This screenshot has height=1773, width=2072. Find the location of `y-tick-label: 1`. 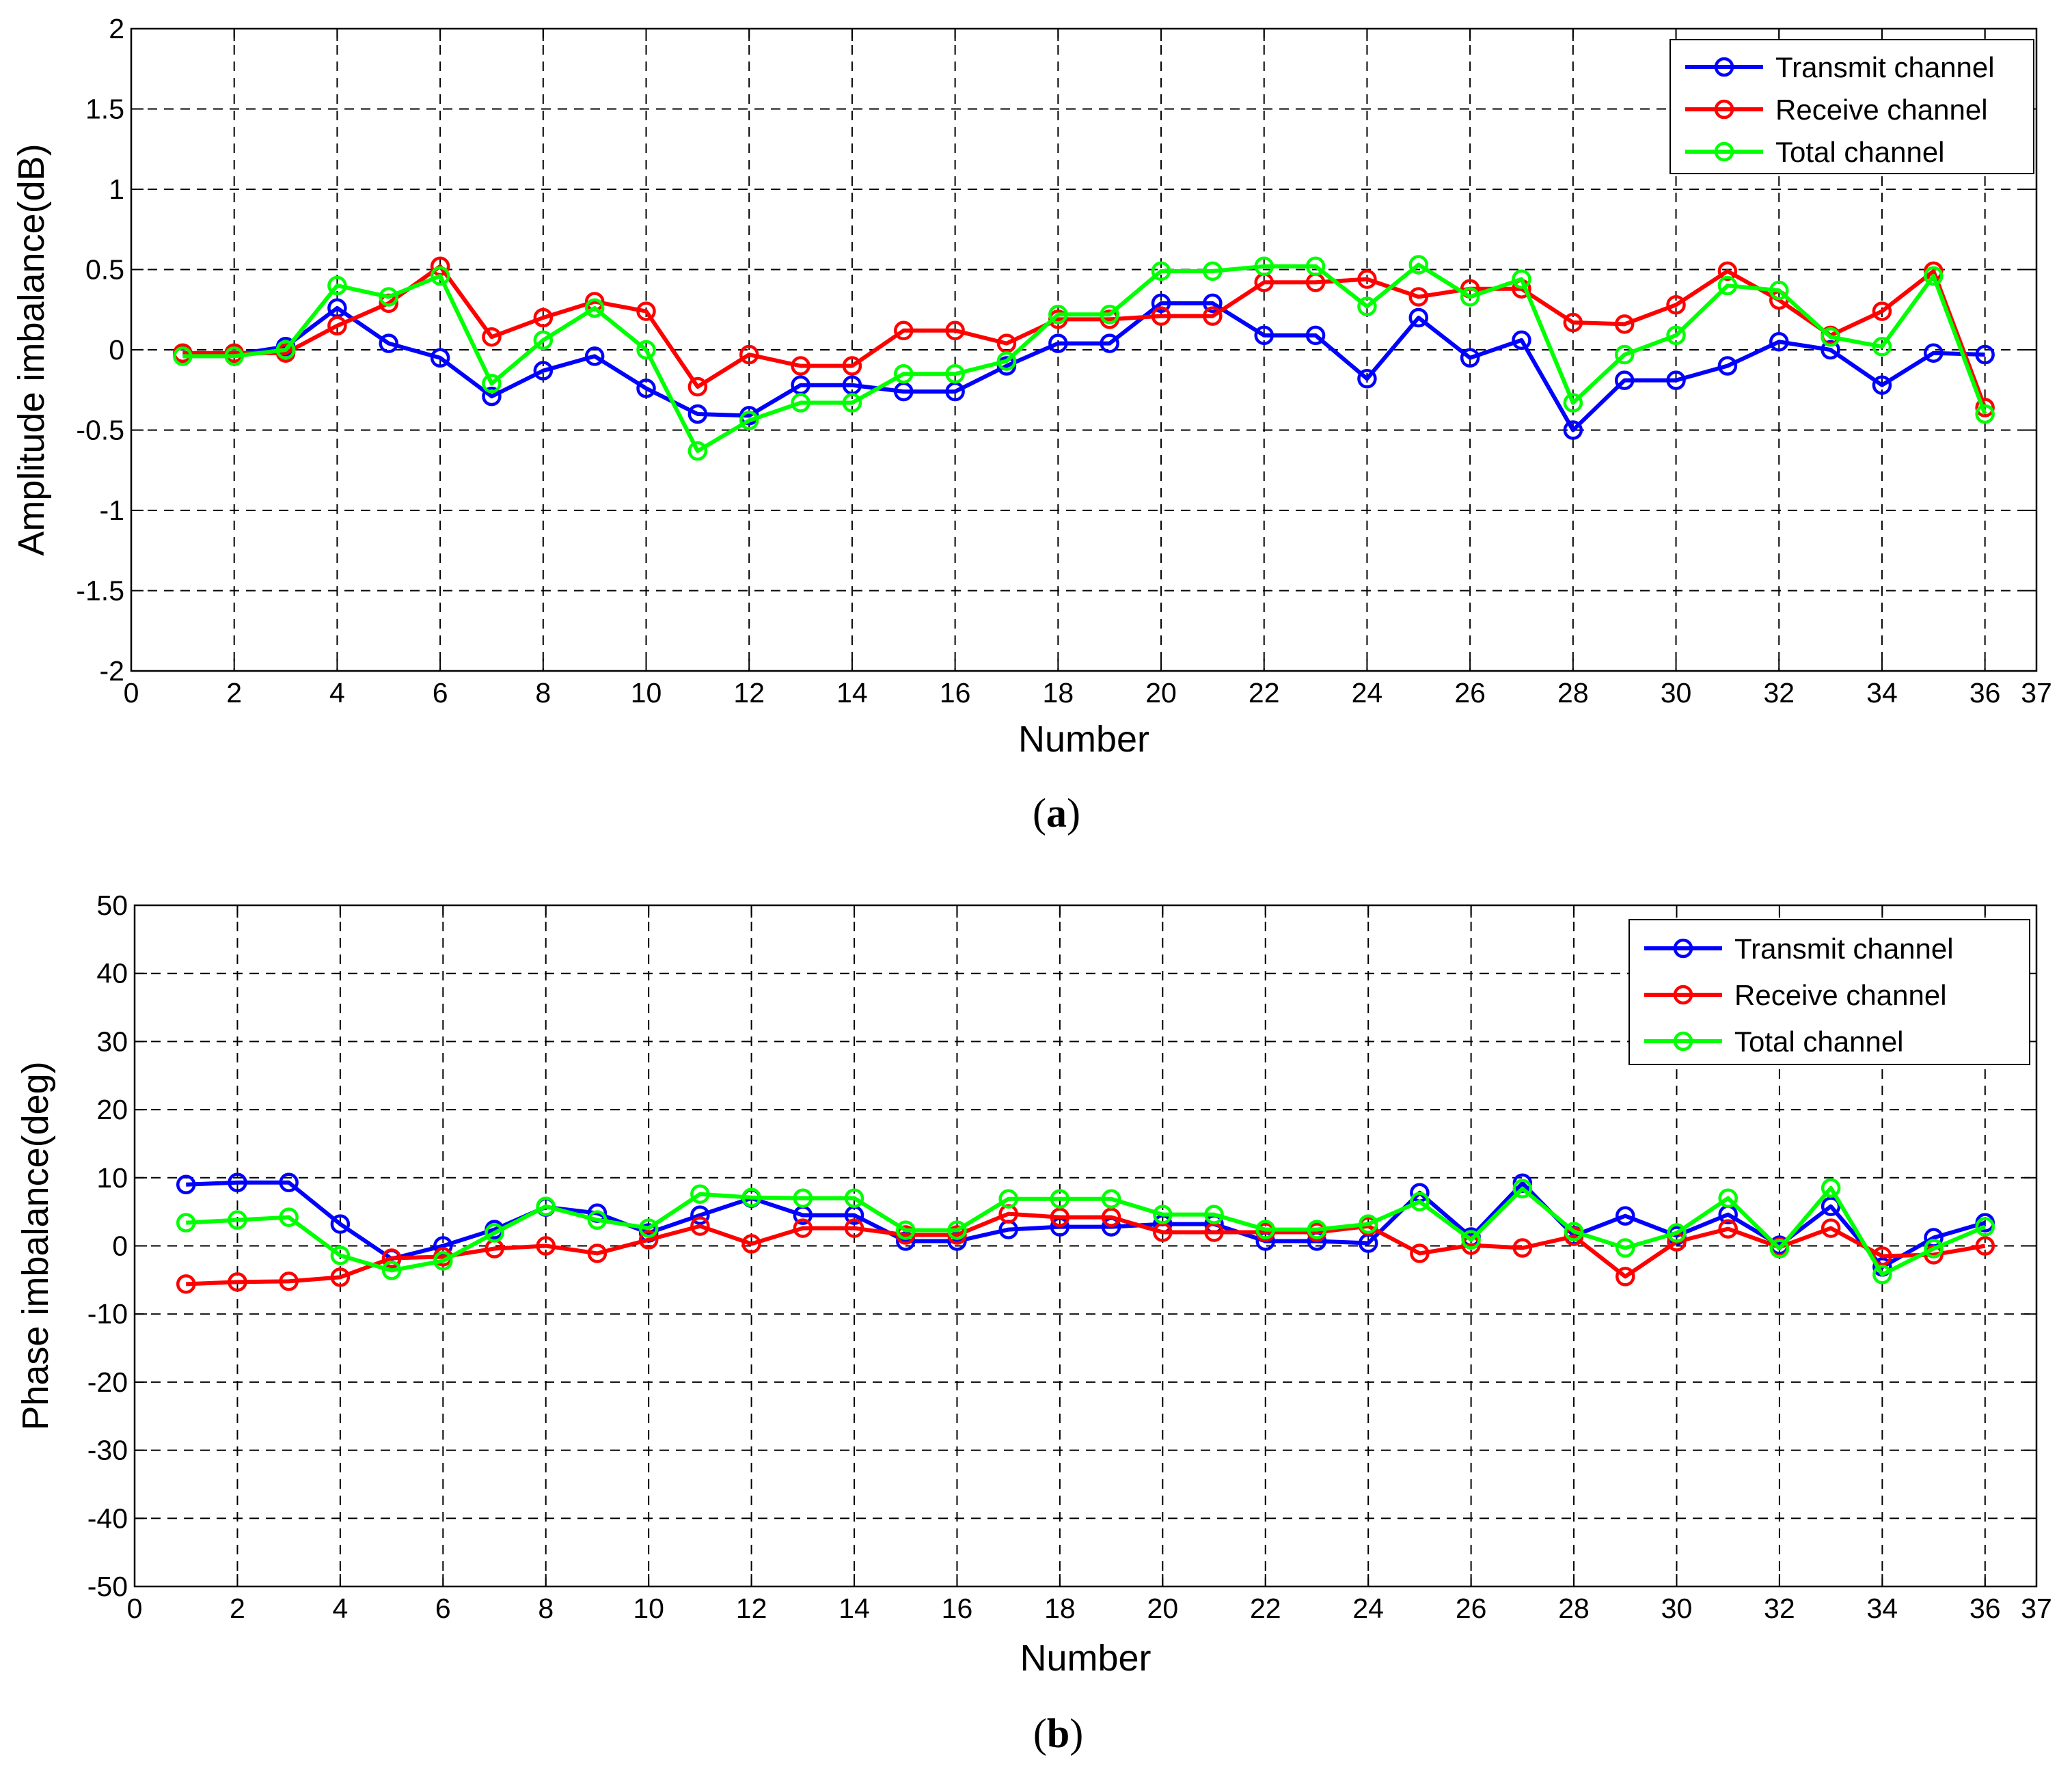

y-tick-label: 1 is located at coordinates (116, 190).